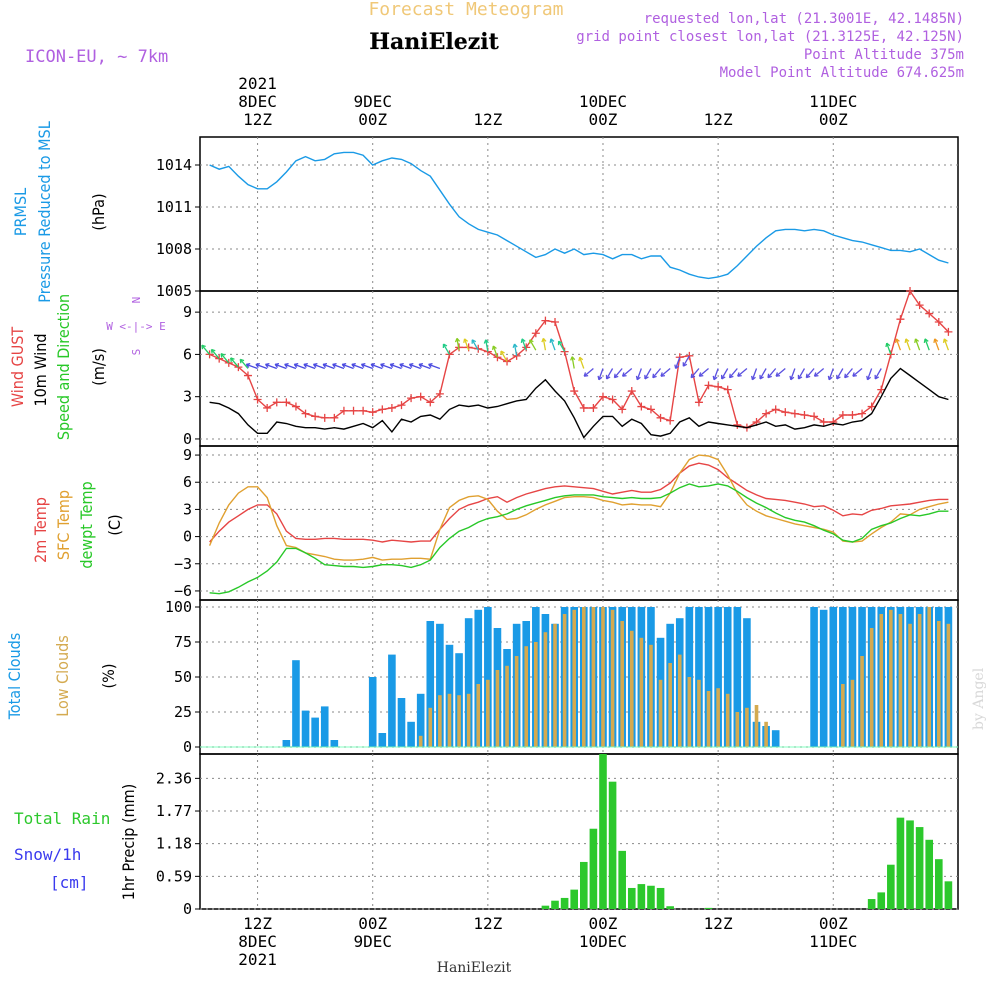 The height and width of the screenshot is (1000, 1000). I want to click on bottom-time-label: 10DEC, so click(603, 941).